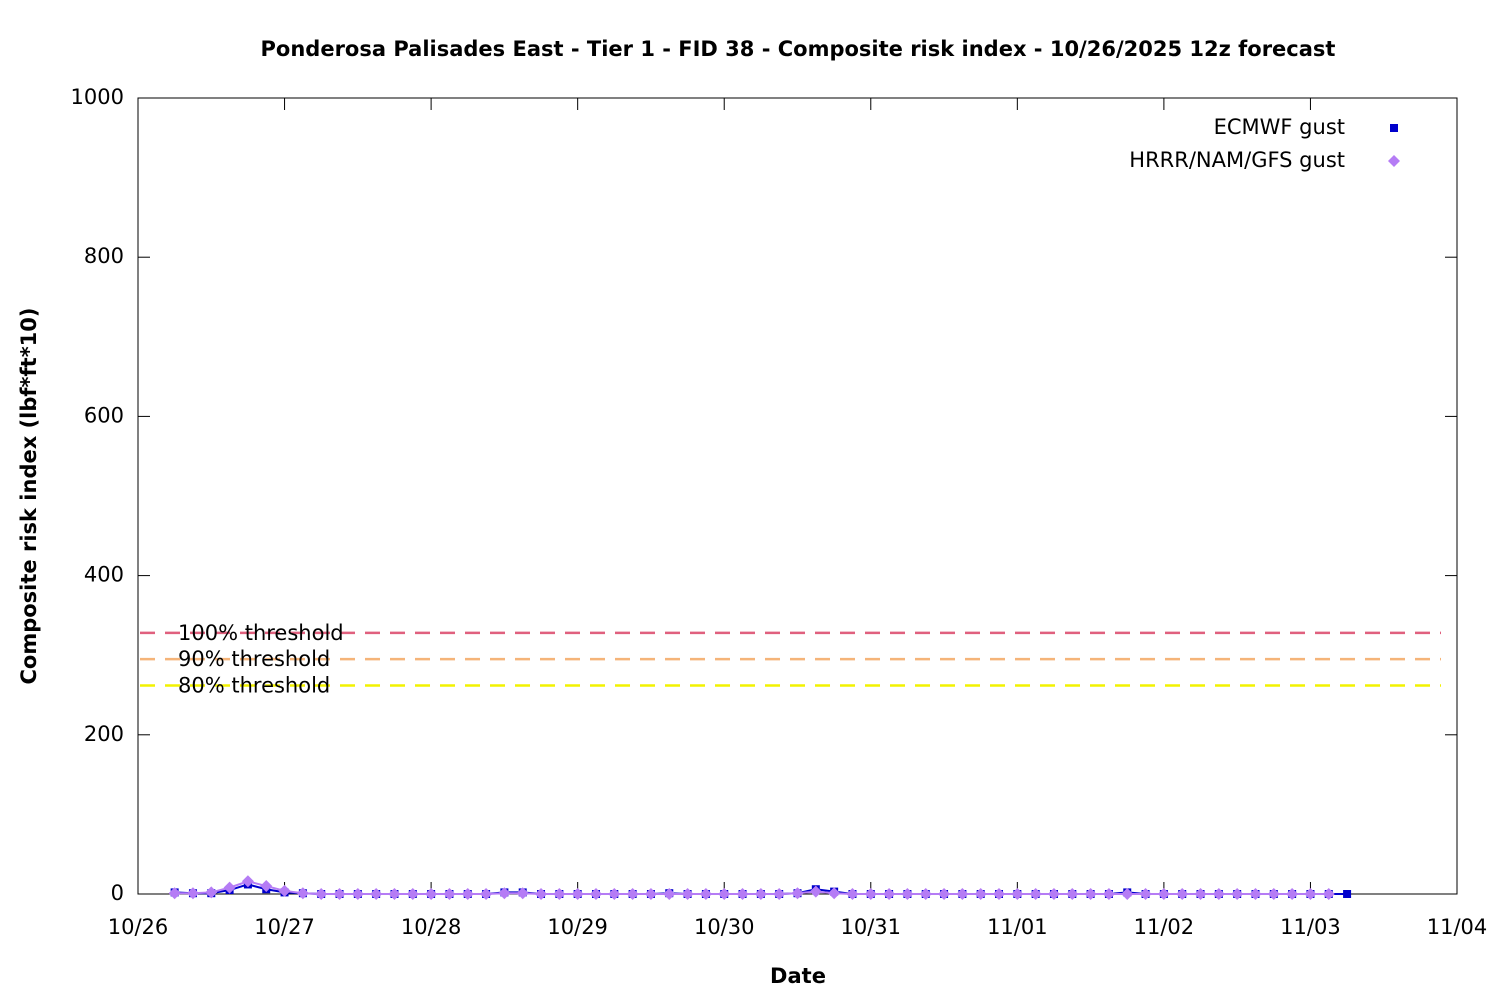 This screenshot has height=1000, width=1500. Describe the element at coordinates (104, 575) in the screenshot. I see `y-tick-label: 400` at that location.